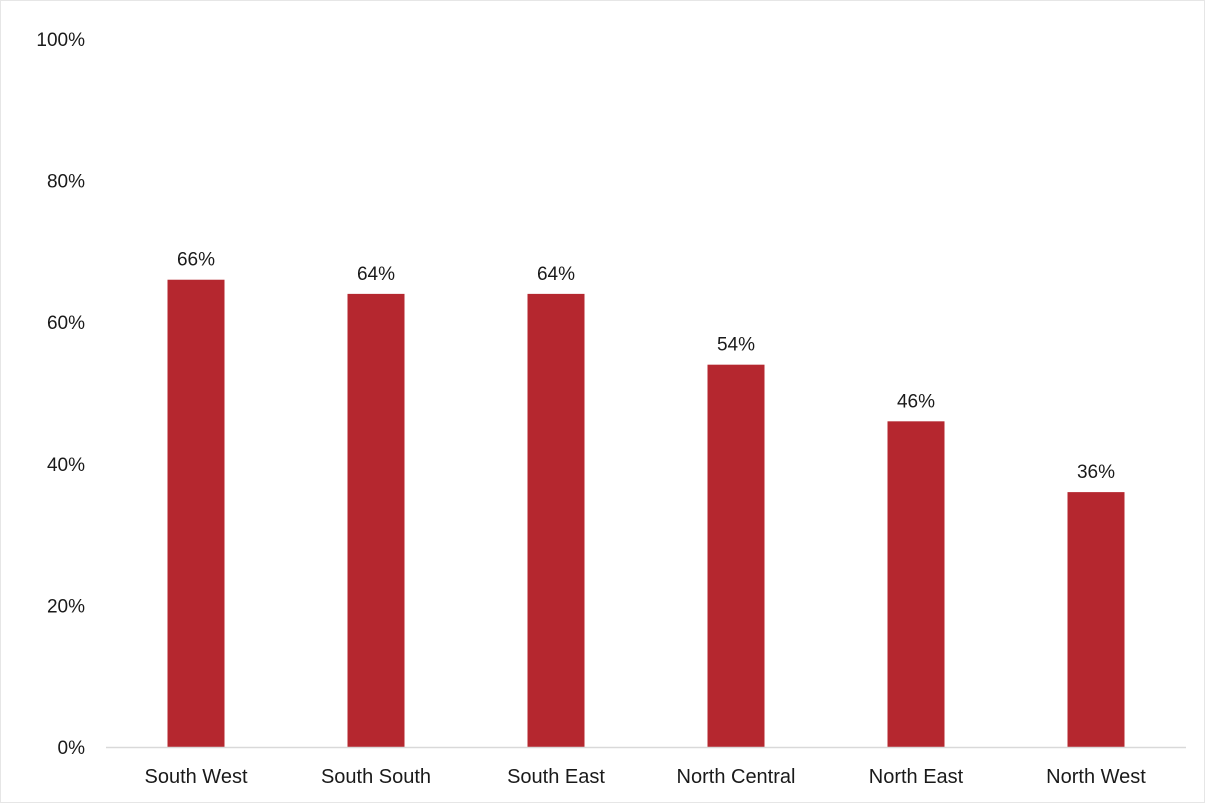 Image resolution: width=1205 pixels, height=804 pixels. I want to click on y-axis-ticks: 0% 20% 40% 60% 80% 100%, so click(60, 394).